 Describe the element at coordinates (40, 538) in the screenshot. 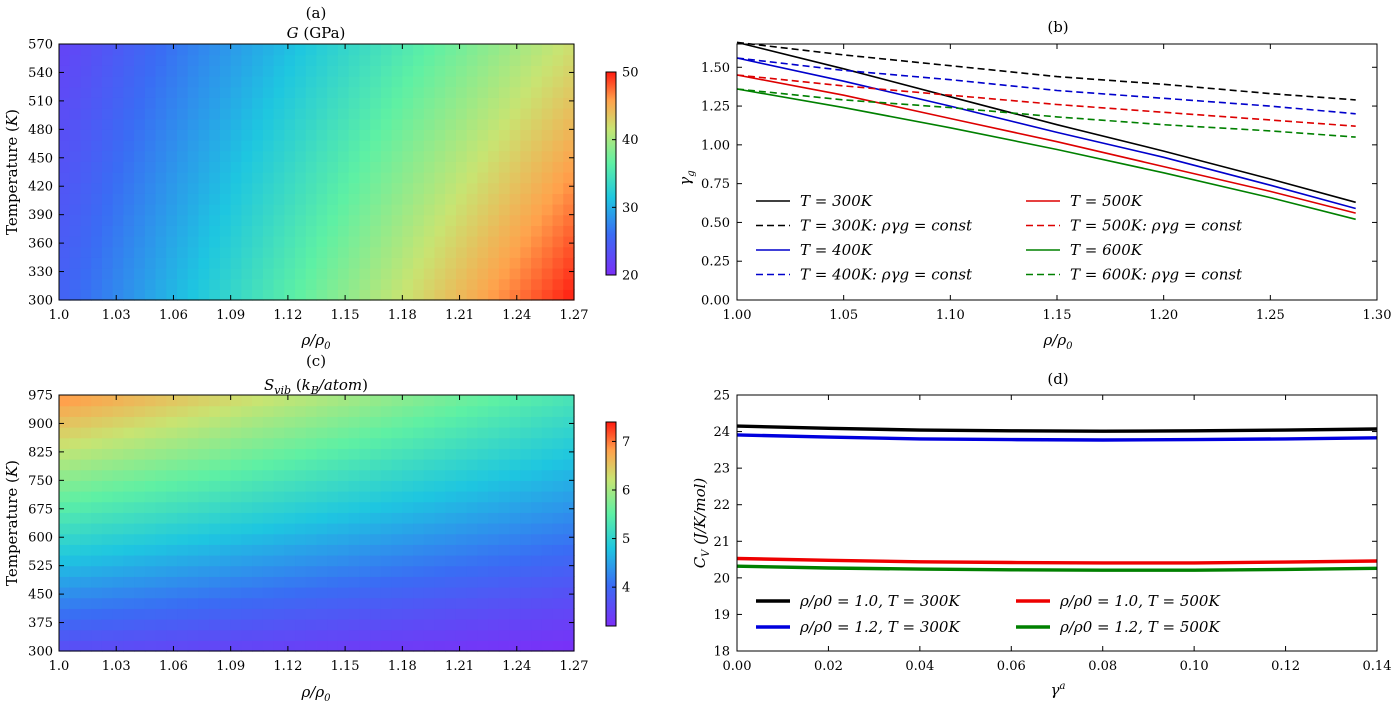

I see `y-tick-label: 600` at that location.